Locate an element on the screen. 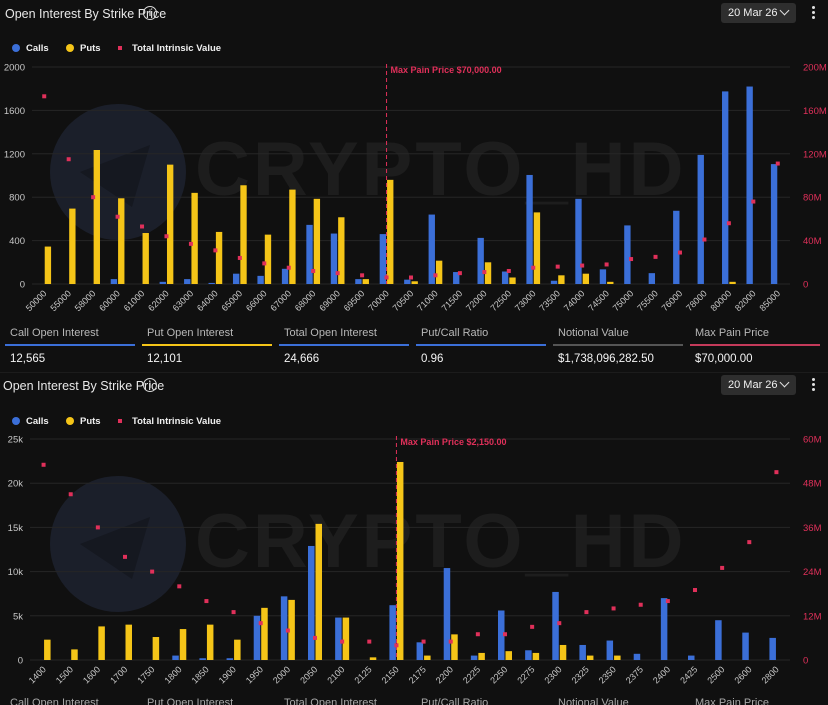  stat-label: Put Open Interest is located at coordinates (190, 701).